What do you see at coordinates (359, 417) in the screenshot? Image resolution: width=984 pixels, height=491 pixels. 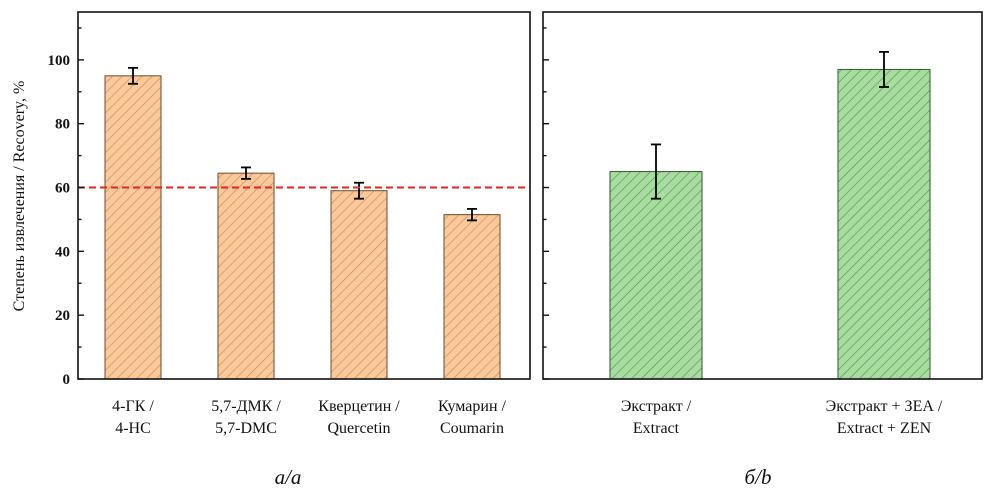 I see `panel-a-category-label-3: Кверцетин / Quercetin` at bounding box center [359, 417].